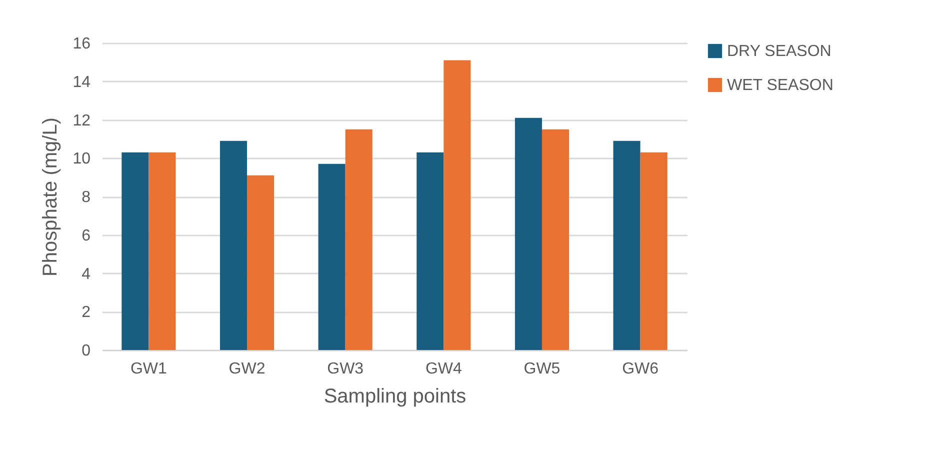  I want to click on y-tick-label: 4, so click(86, 274).